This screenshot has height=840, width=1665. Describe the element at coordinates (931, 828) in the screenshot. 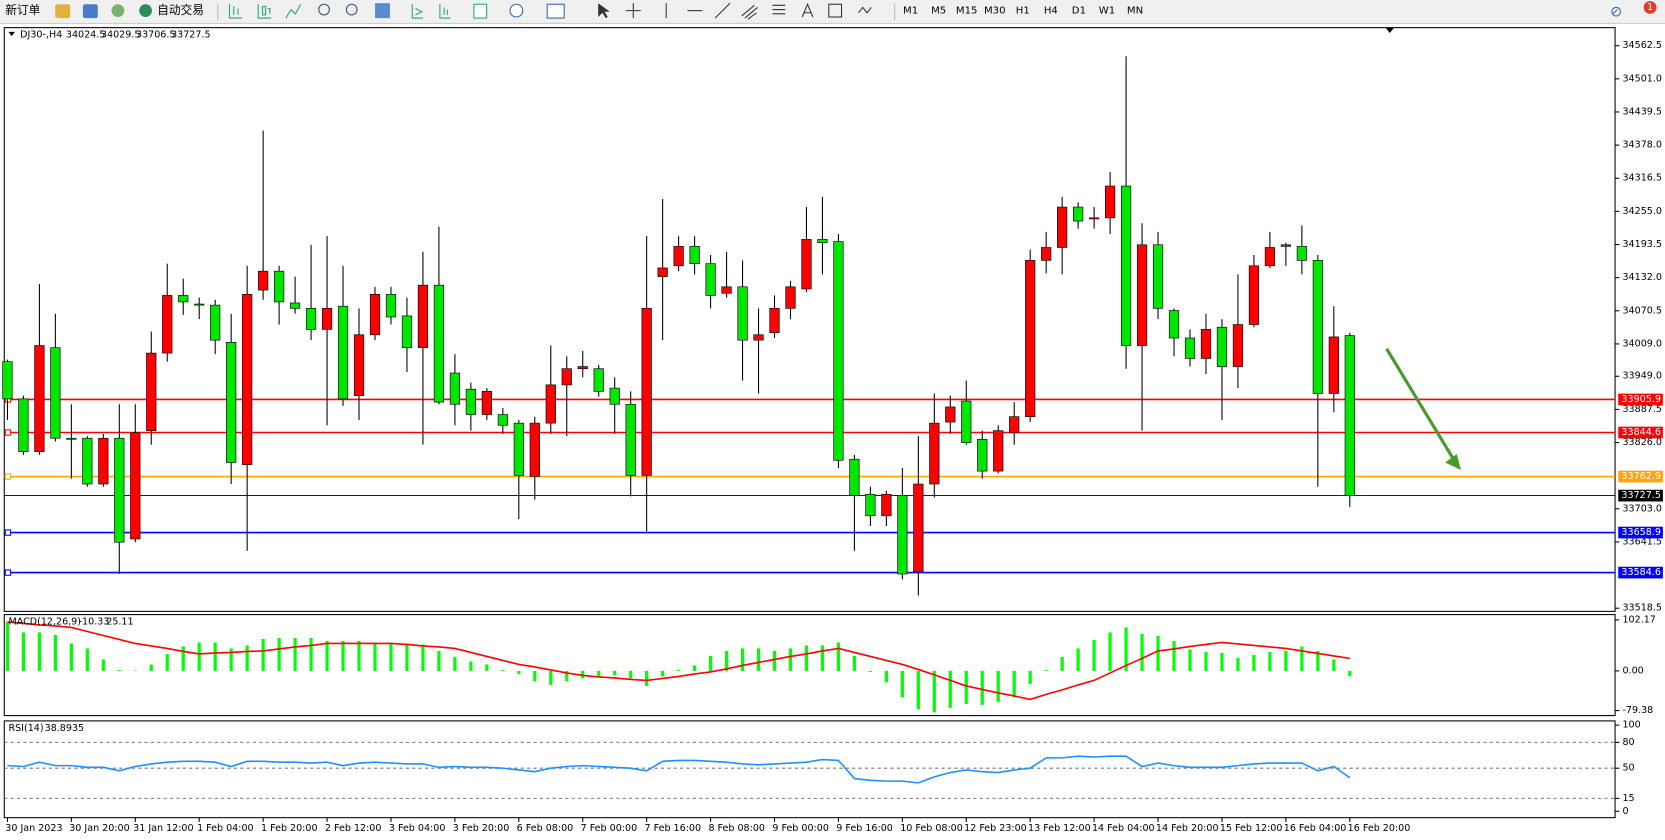

I see `x-tick-label: 10 Feb 08:00` at that location.